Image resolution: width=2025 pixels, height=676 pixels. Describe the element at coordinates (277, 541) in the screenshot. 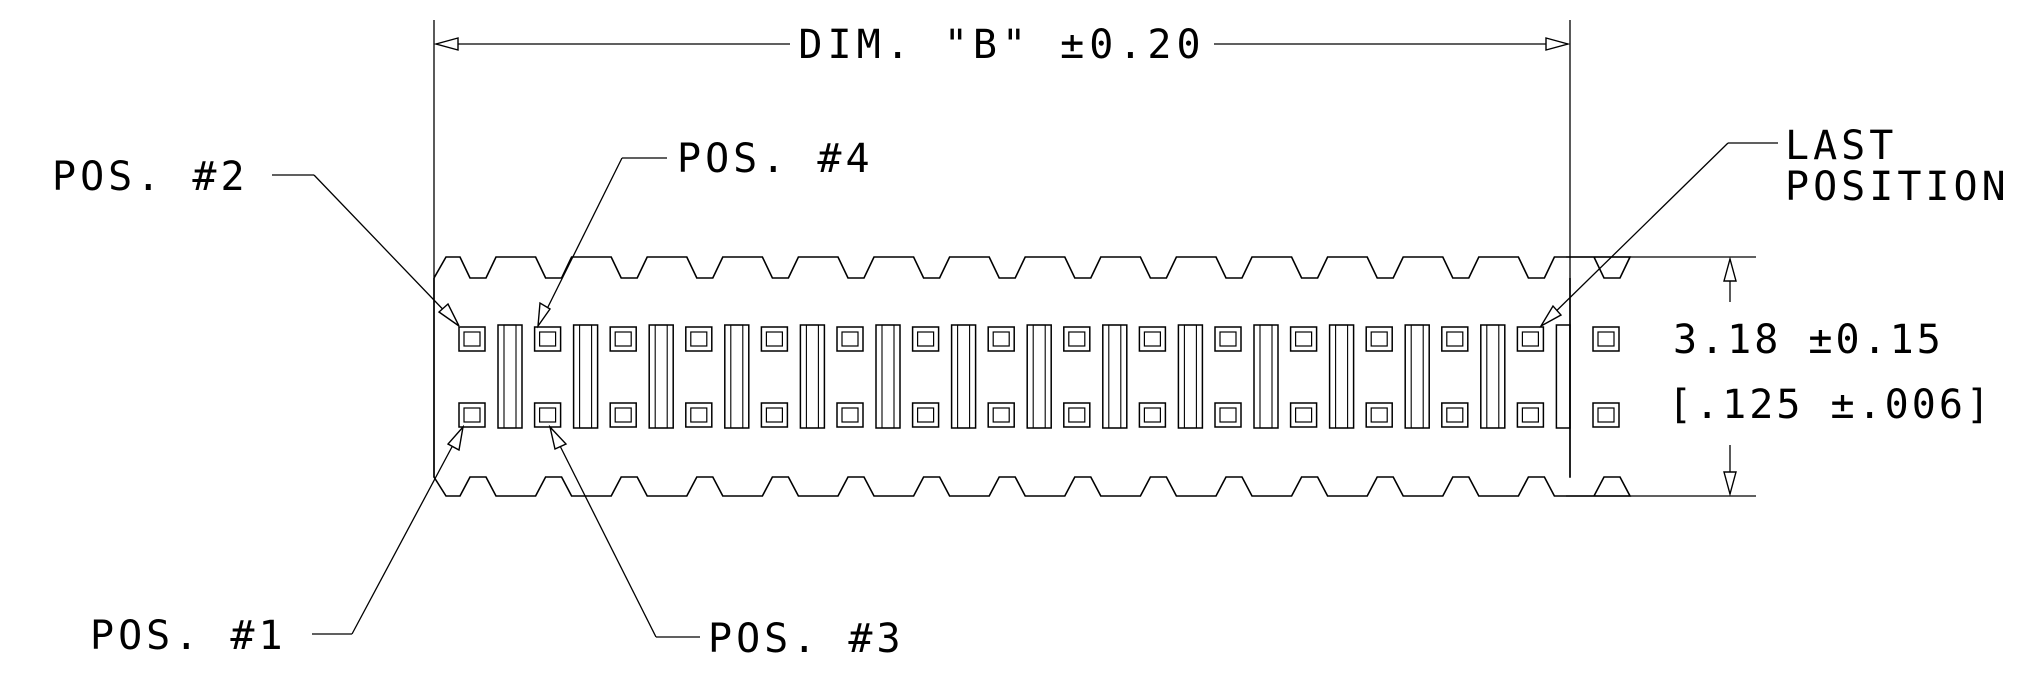

I see `callout-pos-1: POS. #1` at that location.